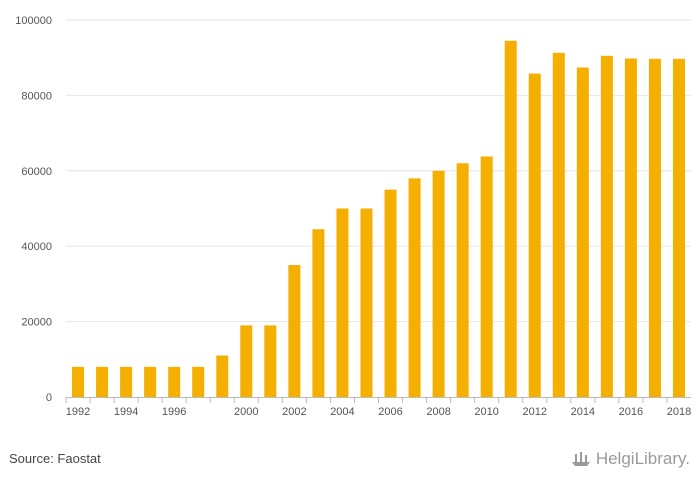  What do you see at coordinates (198, 381) in the screenshot?
I see `bar-1997` at bounding box center [198, 381].